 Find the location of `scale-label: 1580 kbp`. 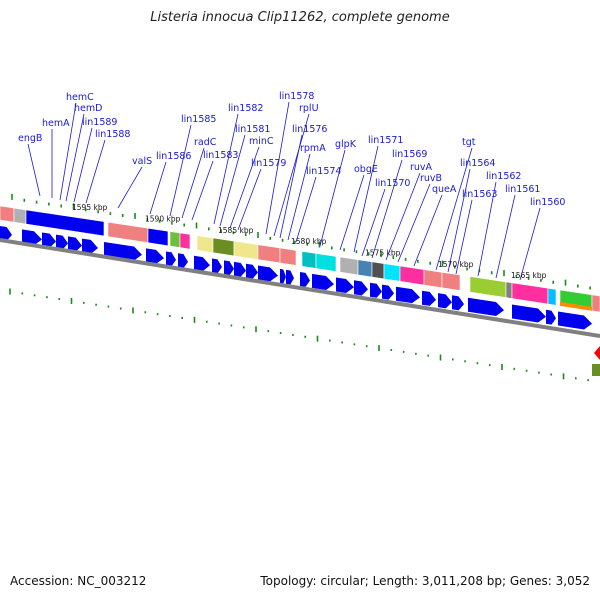

scale-label: 1580 kbp is located at coordinates (309, 241).